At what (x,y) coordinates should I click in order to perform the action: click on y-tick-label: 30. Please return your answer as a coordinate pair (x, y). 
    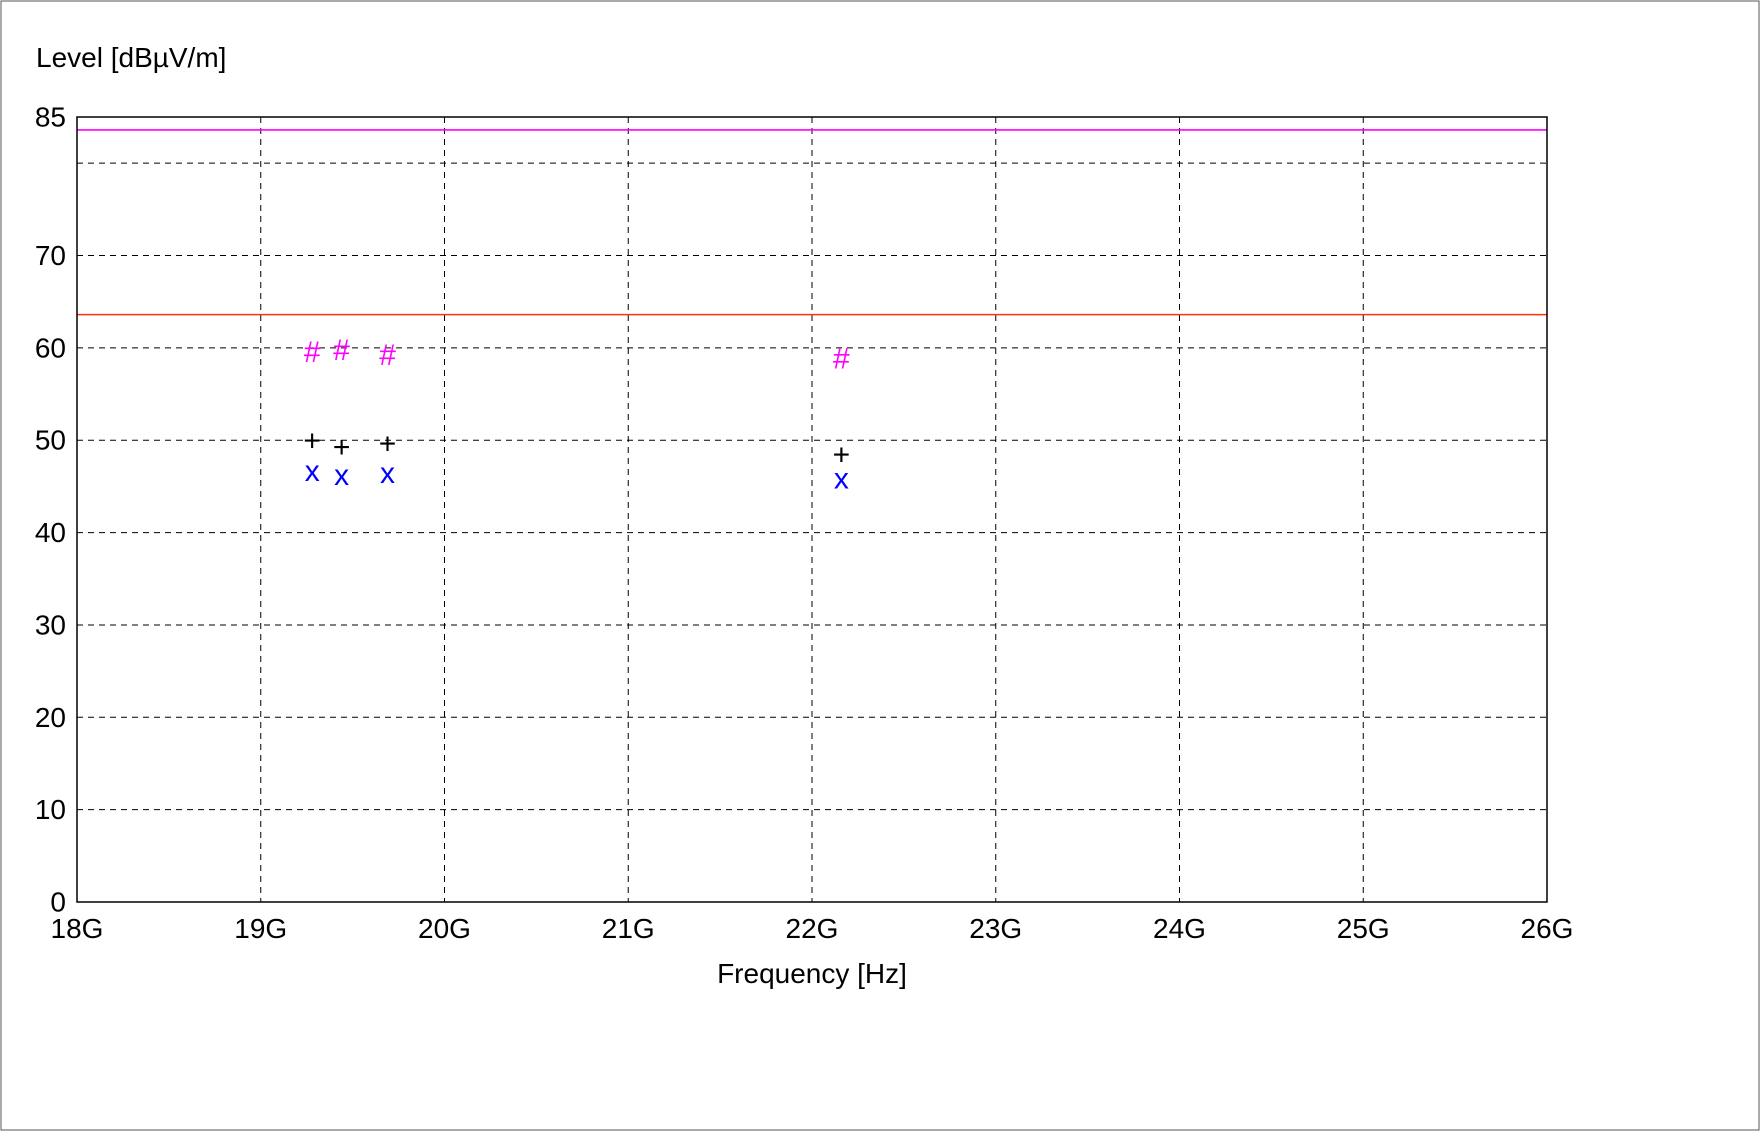
    Looking at the image, I should click on (50, 624).